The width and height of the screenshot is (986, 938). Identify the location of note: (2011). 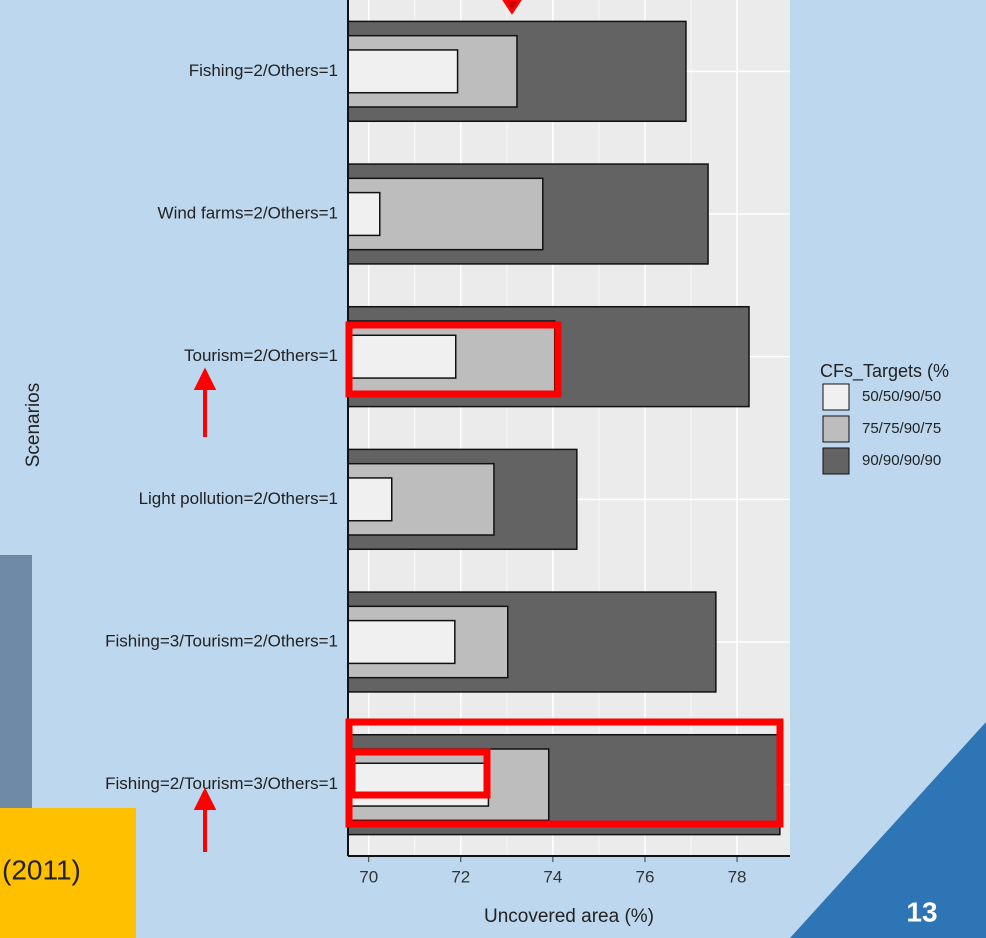
(41, 869).